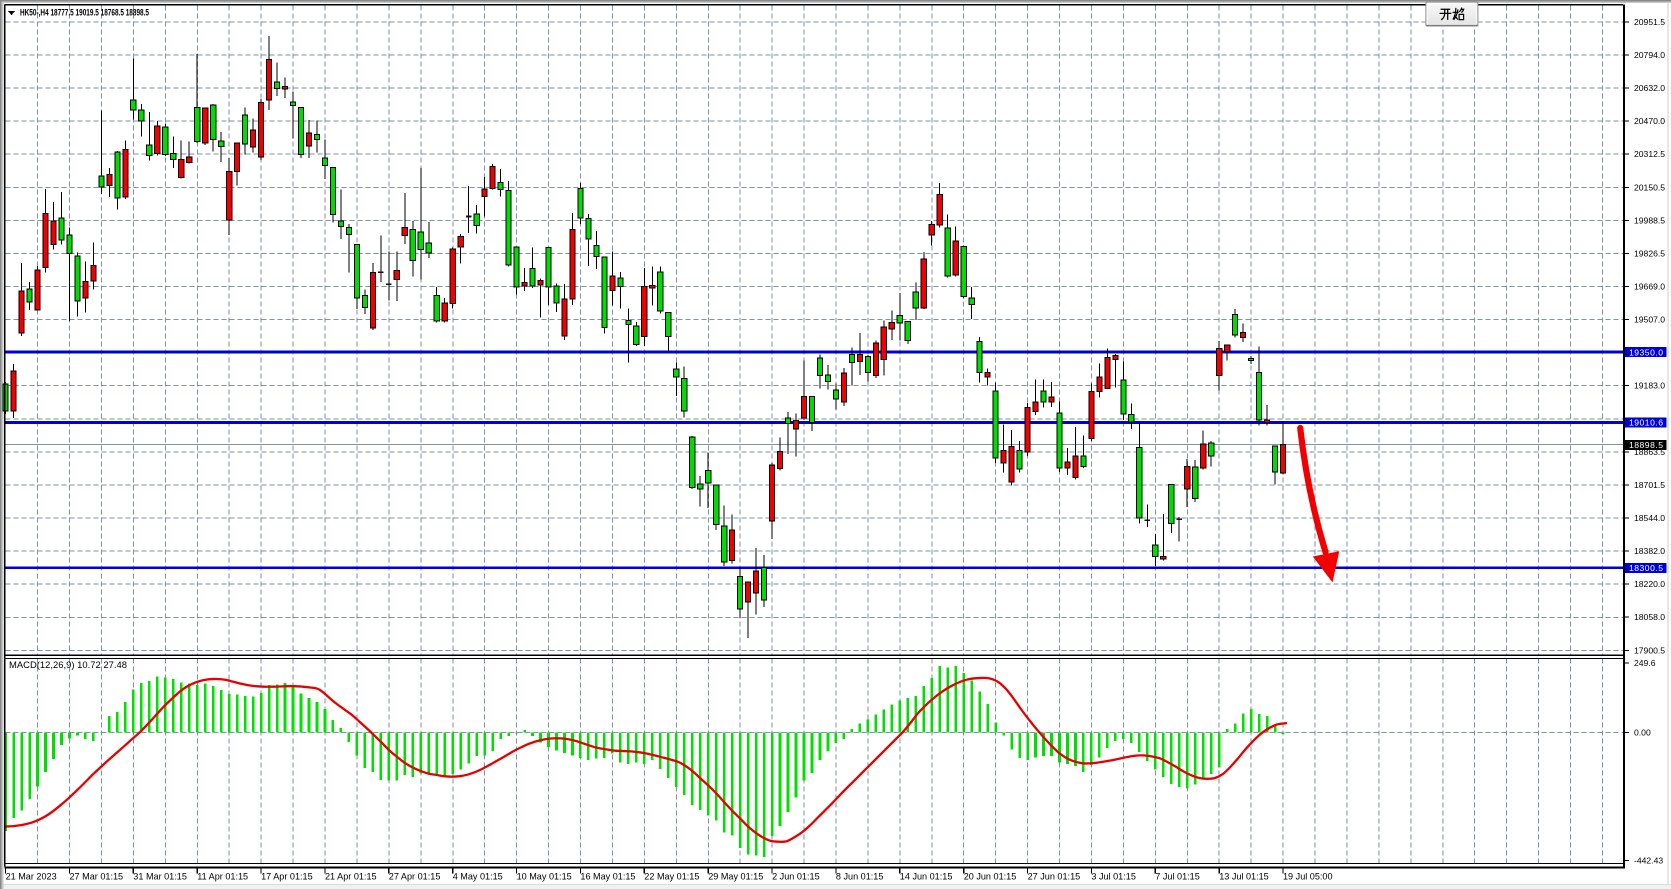 The image size is (1671, 889). What do you see at coordinates (1648, 860) in the screenshot?
I see `svg-text: -442.43` at bounding box center [1648, 860].